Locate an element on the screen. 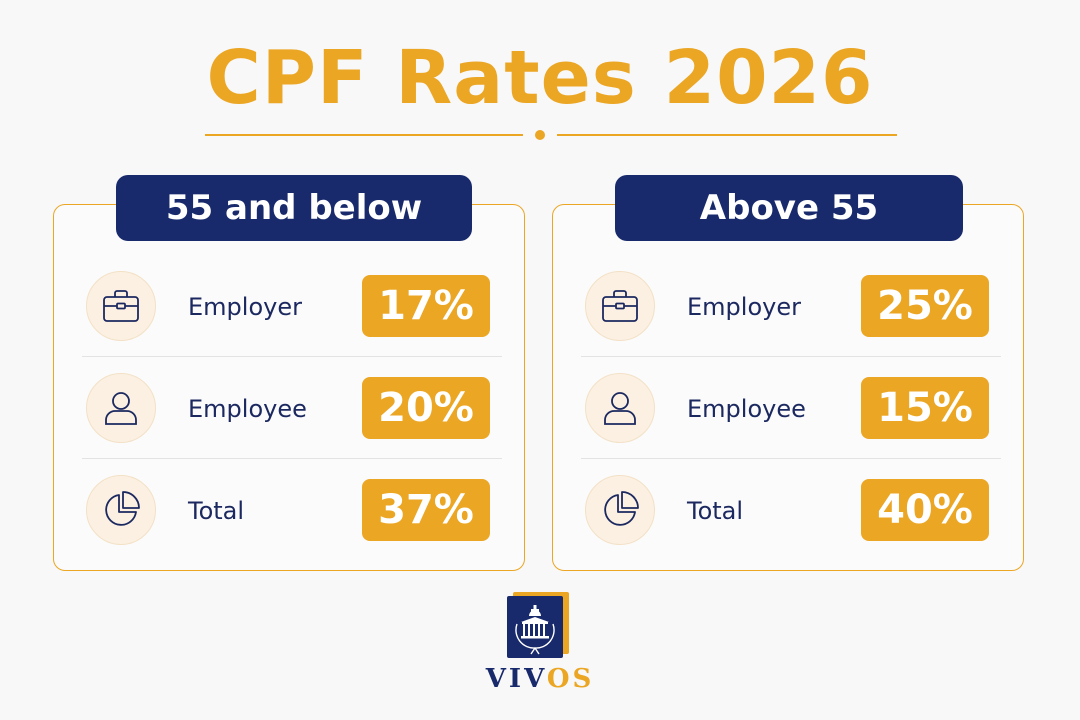  panel-header: 55 and below is located at coordinates (294, 208).